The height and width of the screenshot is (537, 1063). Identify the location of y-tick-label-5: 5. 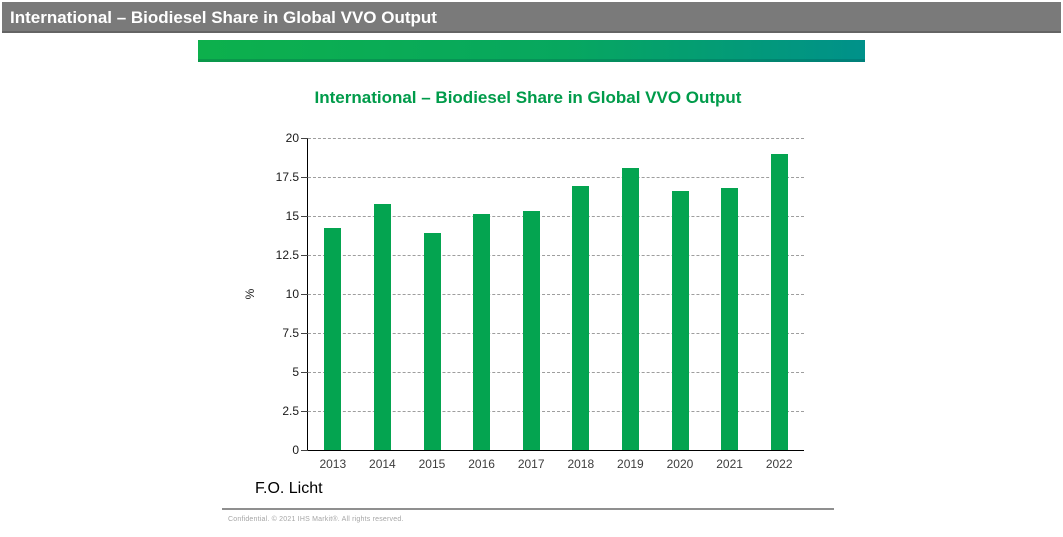
(295, 372).